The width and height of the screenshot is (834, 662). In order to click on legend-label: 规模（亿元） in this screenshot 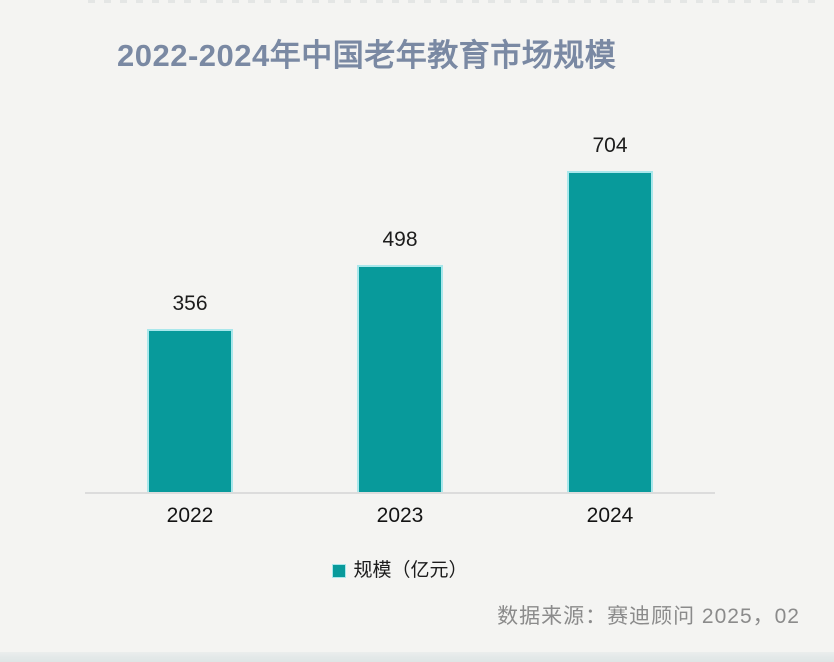, I will do `click(410, 570)`.